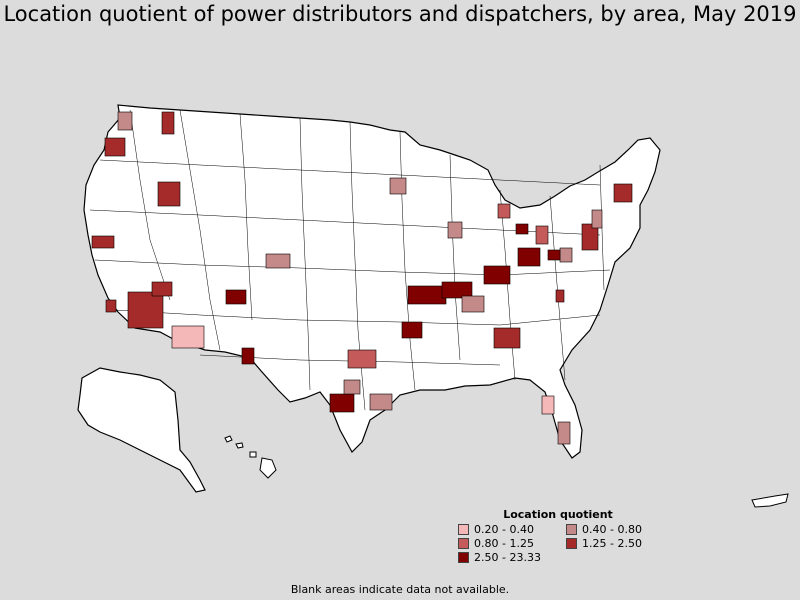 This screenshot has height=600, width=800. I want to click on legend-title: Location quotient, so click(558, 514).